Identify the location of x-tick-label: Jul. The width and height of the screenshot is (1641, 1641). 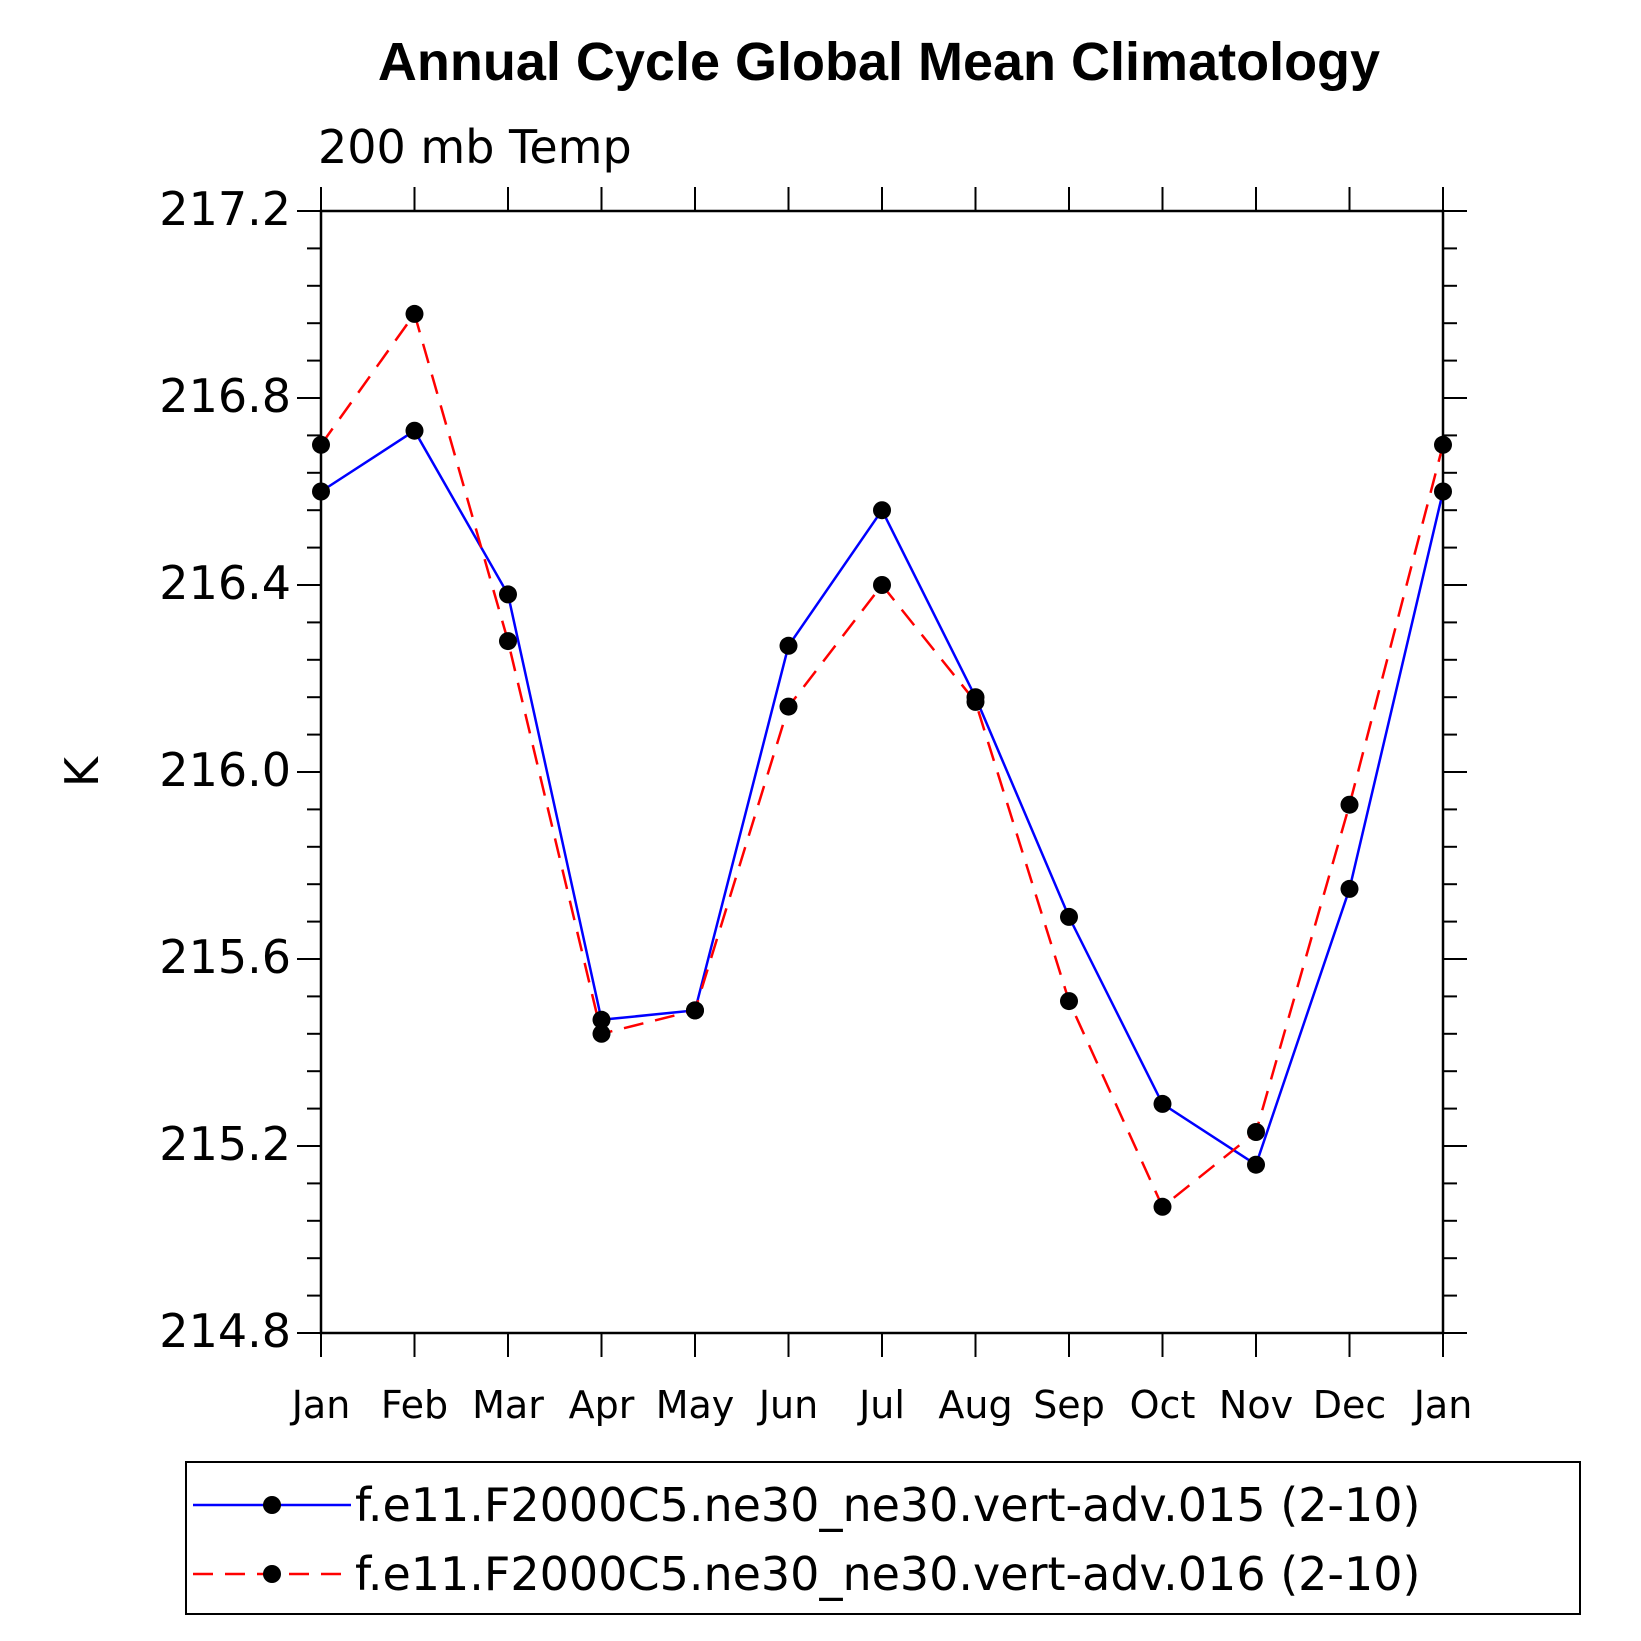
(881, 1405).